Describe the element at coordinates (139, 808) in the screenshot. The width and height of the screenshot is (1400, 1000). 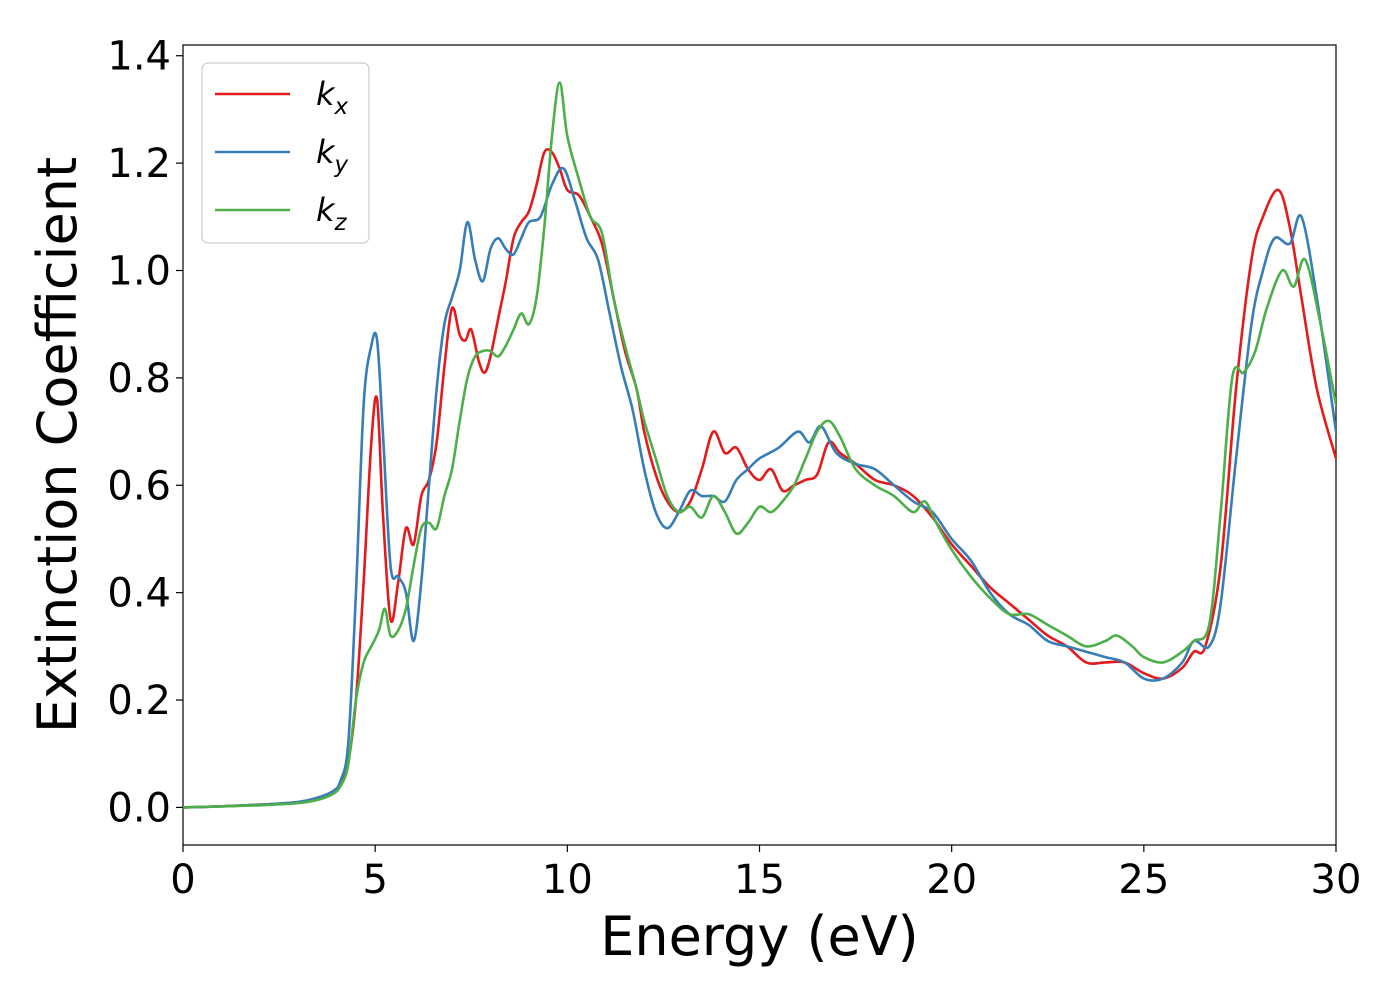
I see `y-tick-label: 0.0` at that location.